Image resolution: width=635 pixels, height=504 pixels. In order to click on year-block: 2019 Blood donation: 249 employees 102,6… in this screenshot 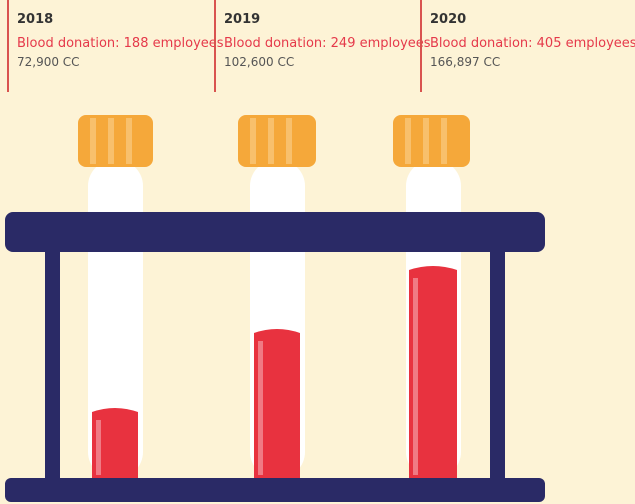, I will do `click(322, 46)`.